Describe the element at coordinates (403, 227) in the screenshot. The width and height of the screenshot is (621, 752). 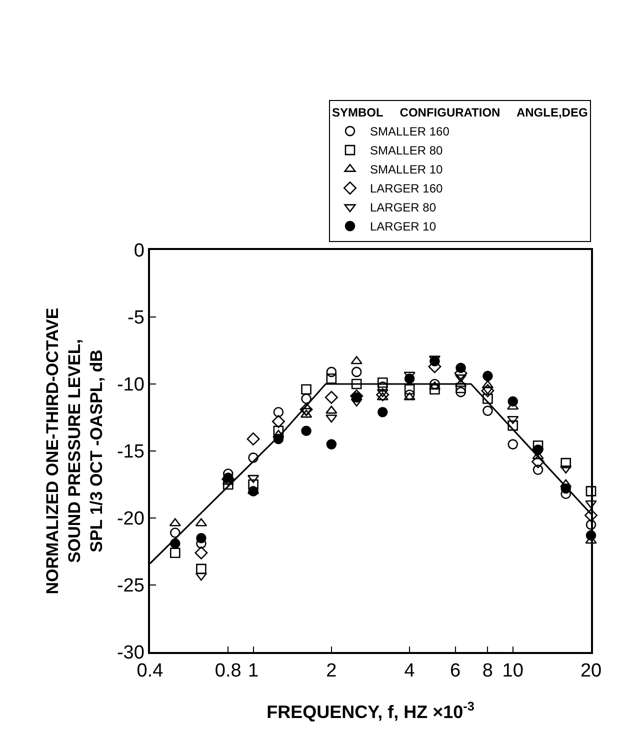
I see `legend-label: LARGER 10` at that location.